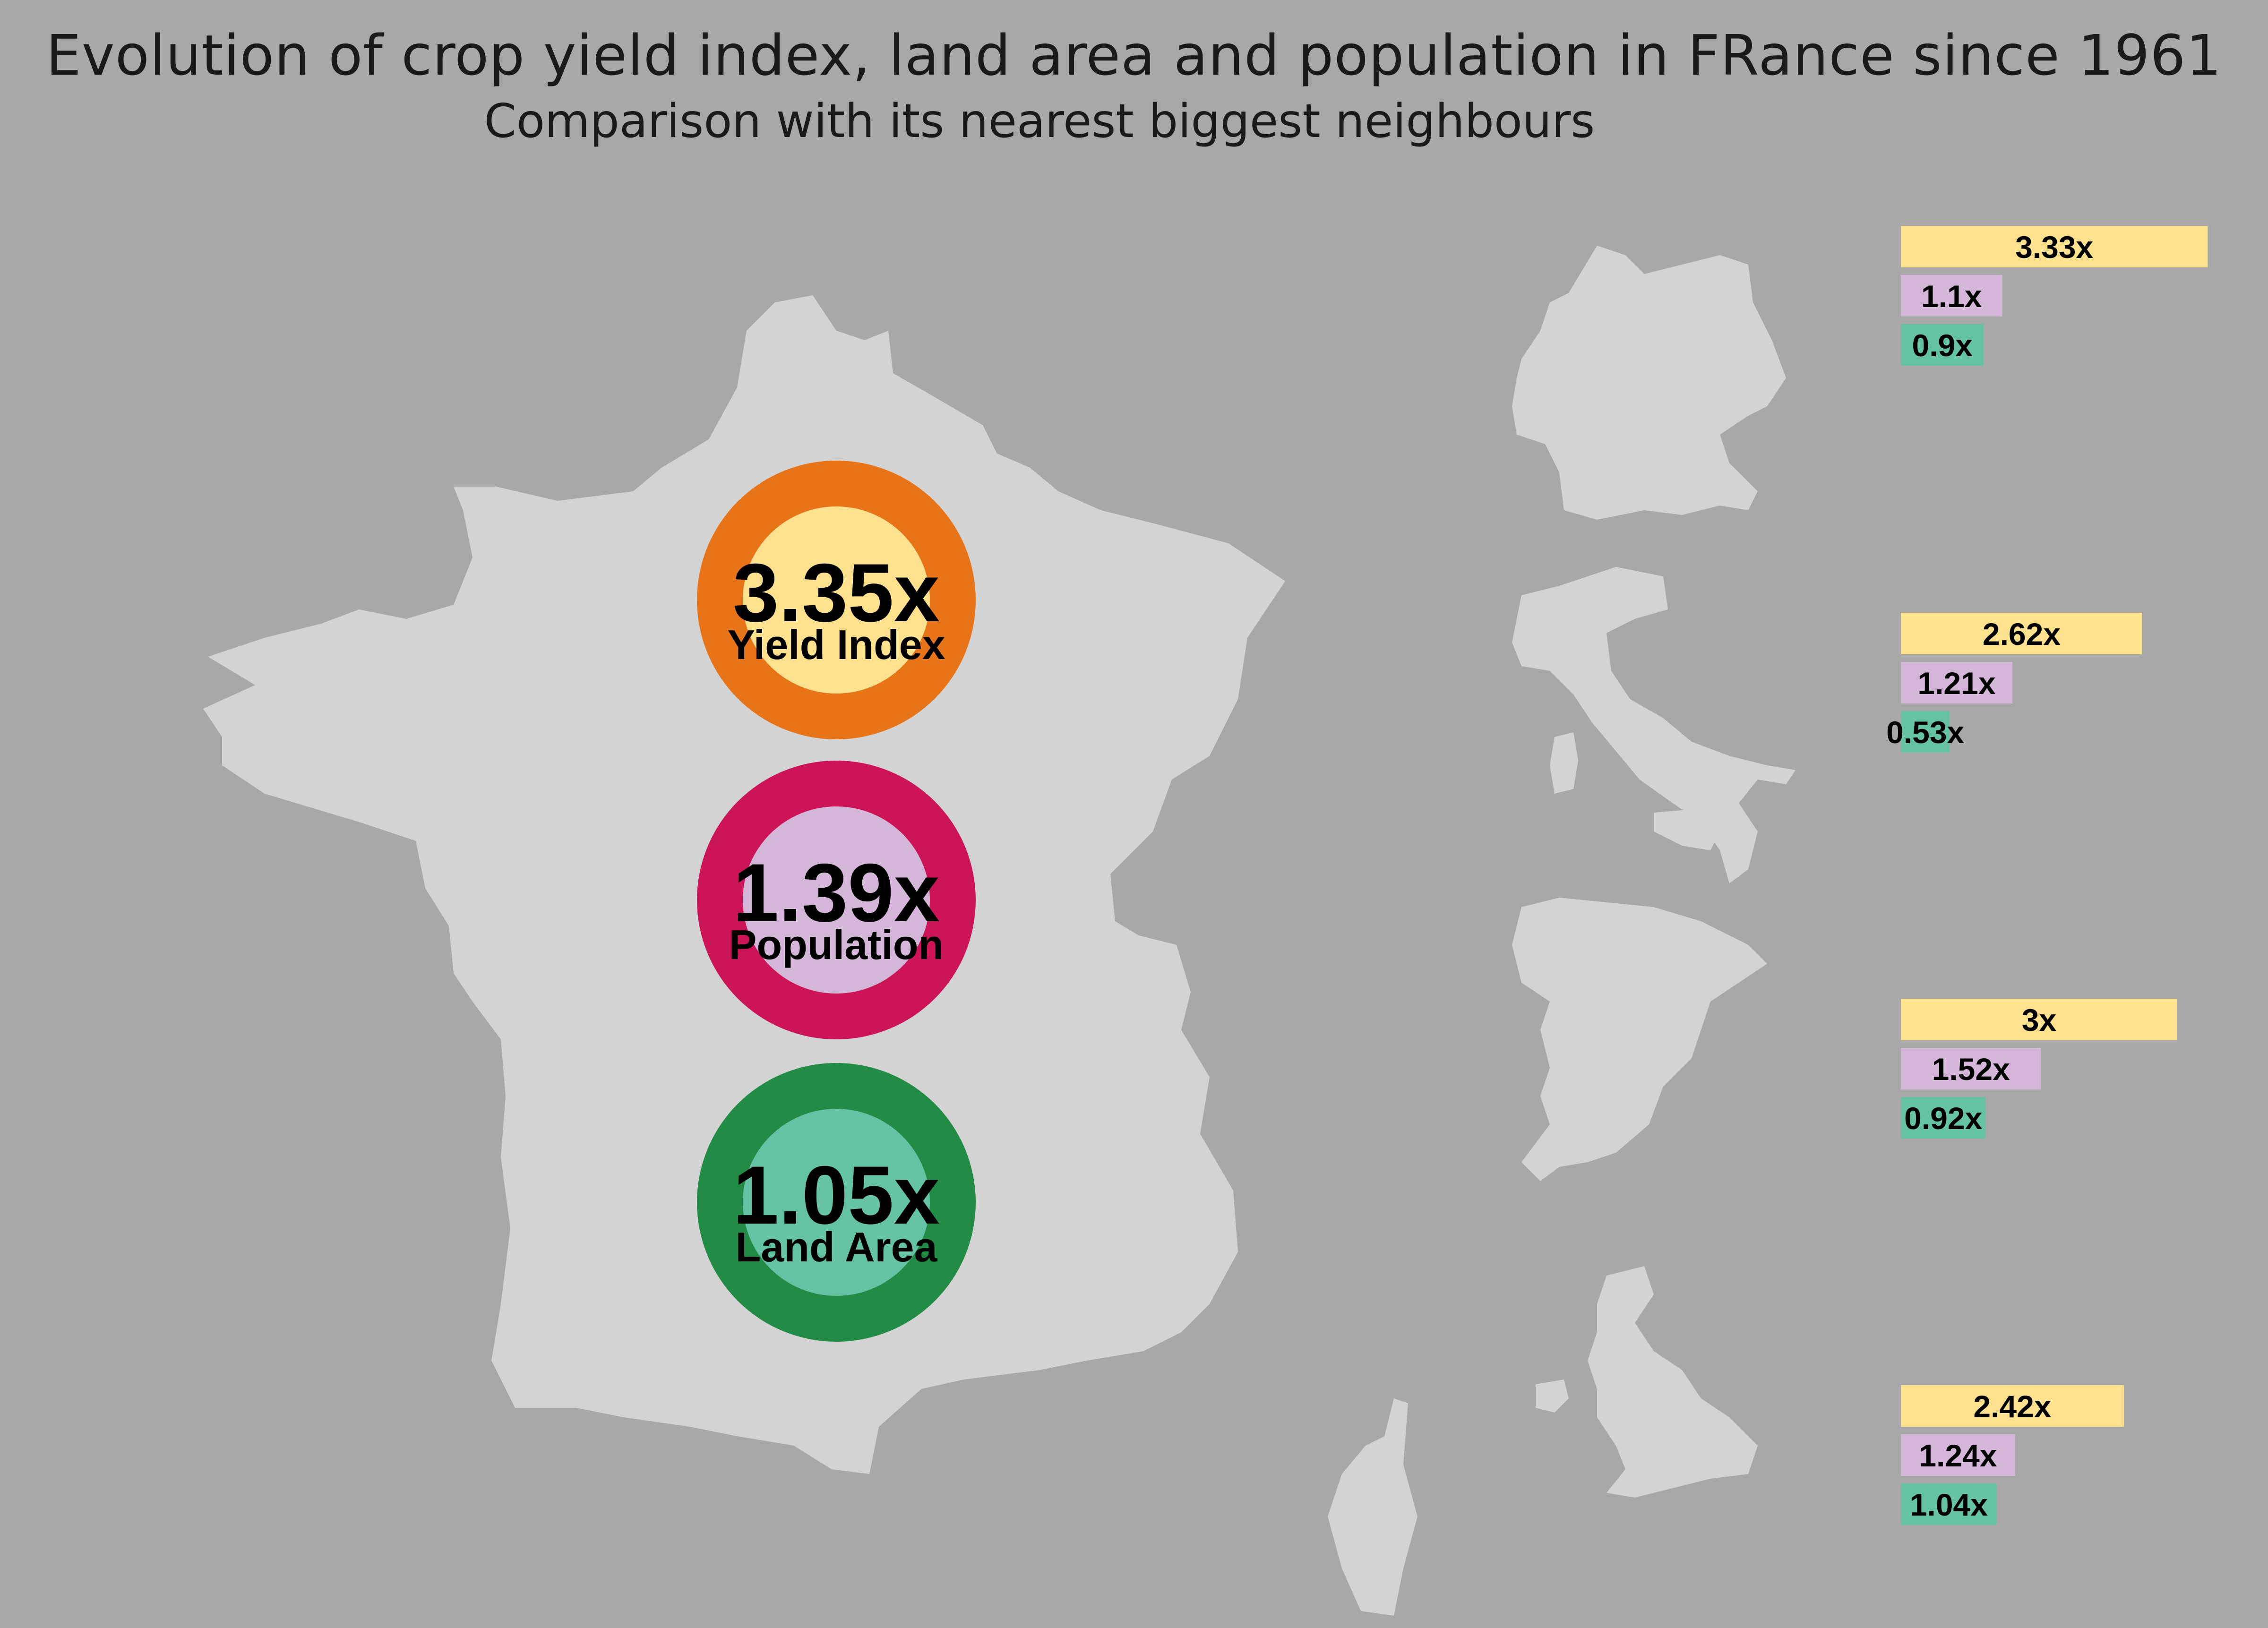 The width and height of the screenshot is (2268, 1628). I want to click on germany-map, so click(1649, 383).